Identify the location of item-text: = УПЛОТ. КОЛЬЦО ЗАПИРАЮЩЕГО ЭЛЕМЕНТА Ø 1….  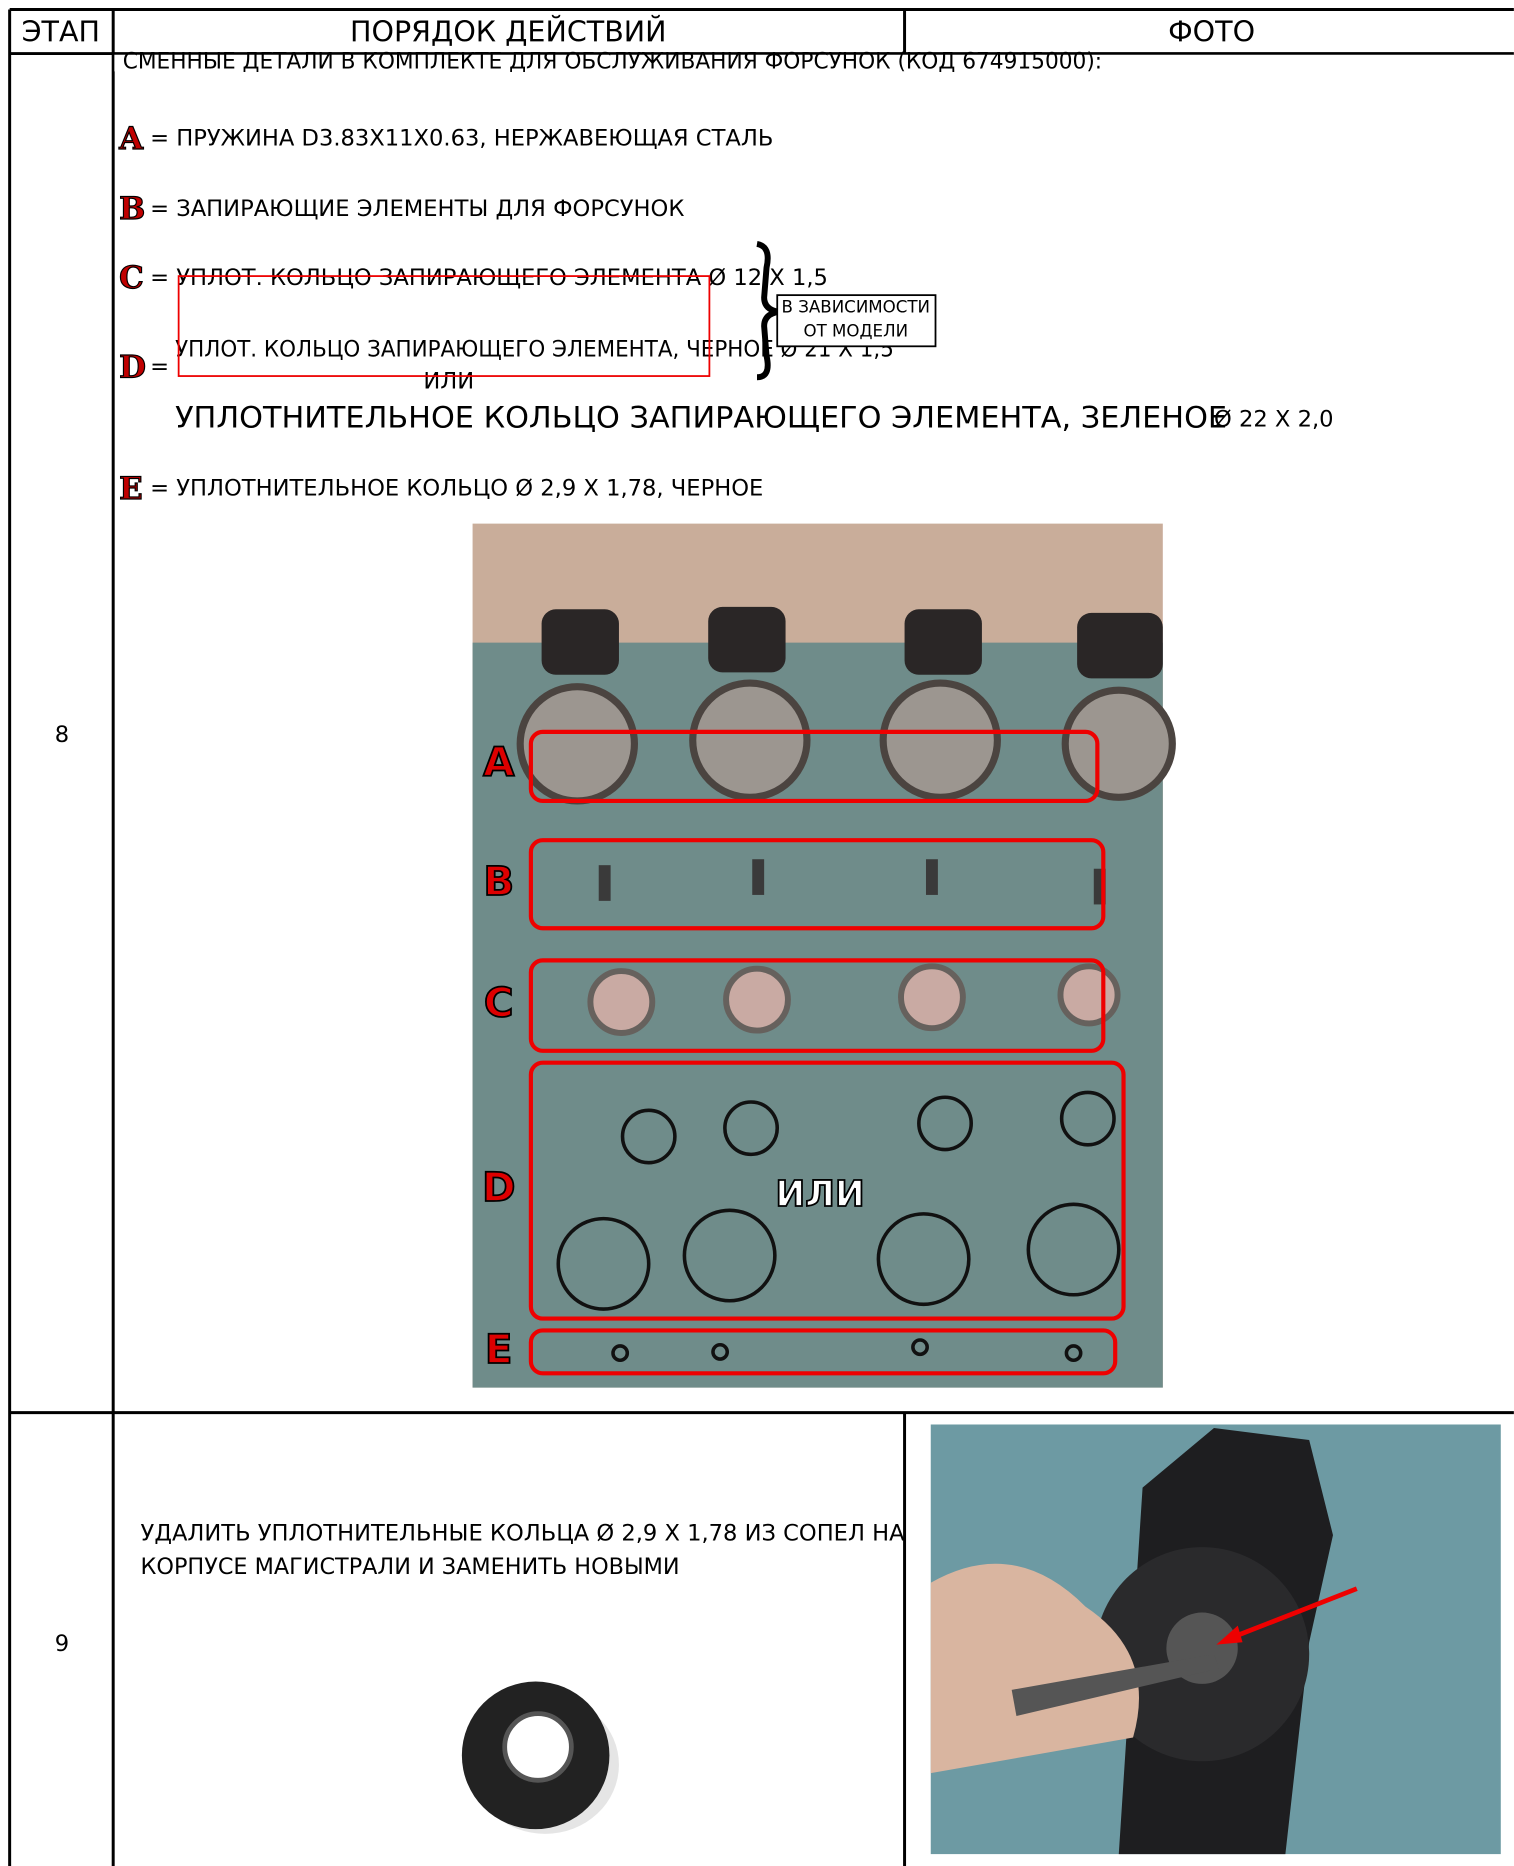
(489, 278).